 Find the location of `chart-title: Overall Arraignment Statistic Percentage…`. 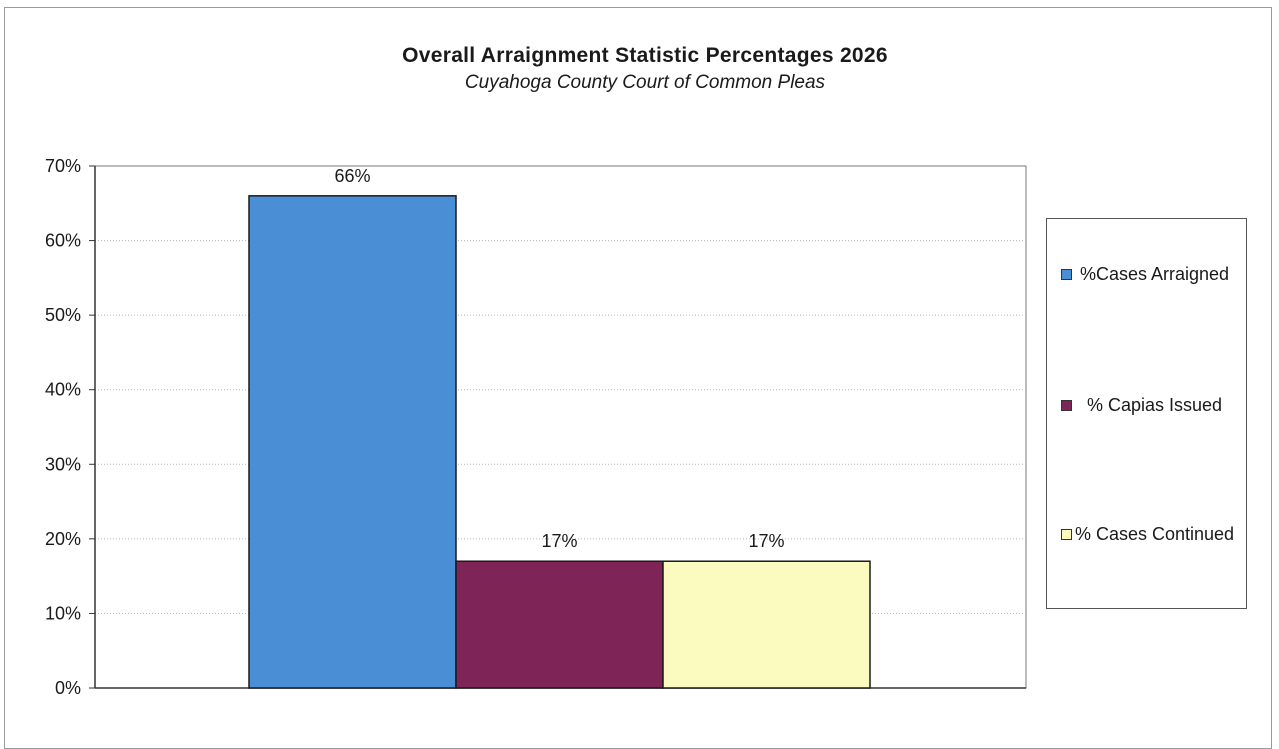

chart-title: Overall Arraignment Statistic Percentage… is located at coordinates (645, 55).